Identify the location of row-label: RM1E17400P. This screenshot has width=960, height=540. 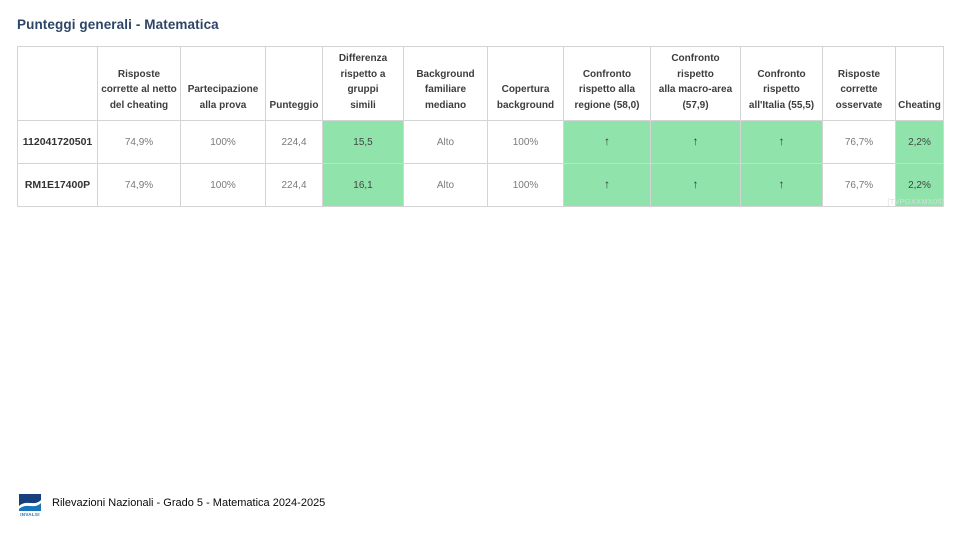
(57, 185).